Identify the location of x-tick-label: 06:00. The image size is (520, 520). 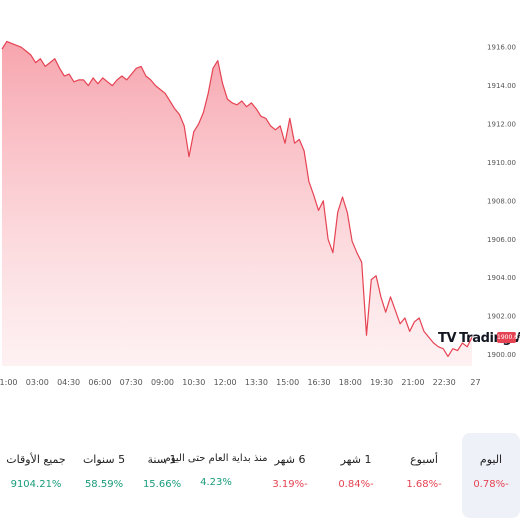
(99, 382).